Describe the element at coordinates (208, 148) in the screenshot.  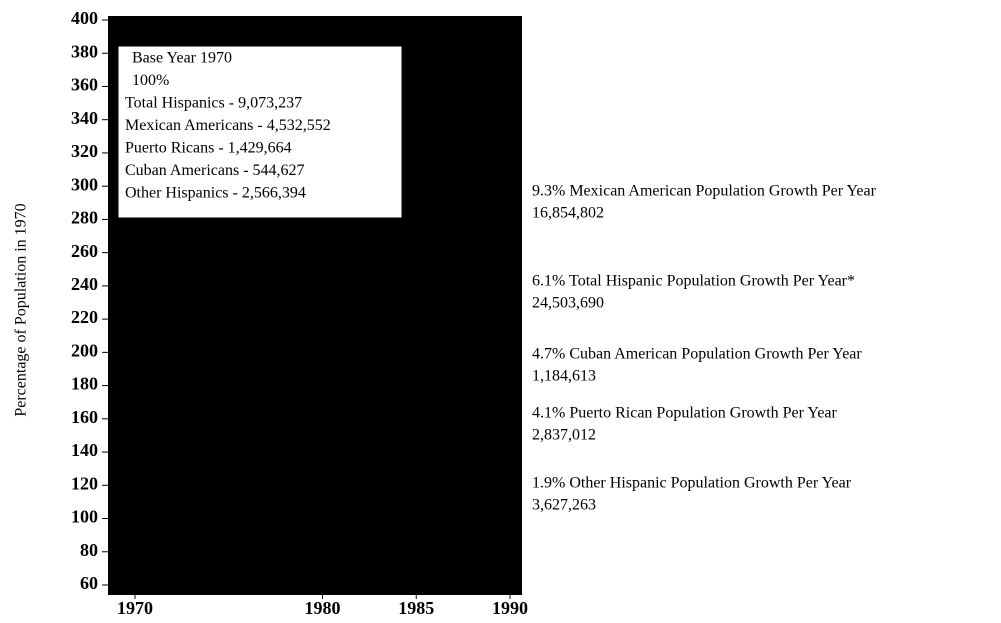
I see `legend-text: Puerto Ricans - 1,429,664` at that location.